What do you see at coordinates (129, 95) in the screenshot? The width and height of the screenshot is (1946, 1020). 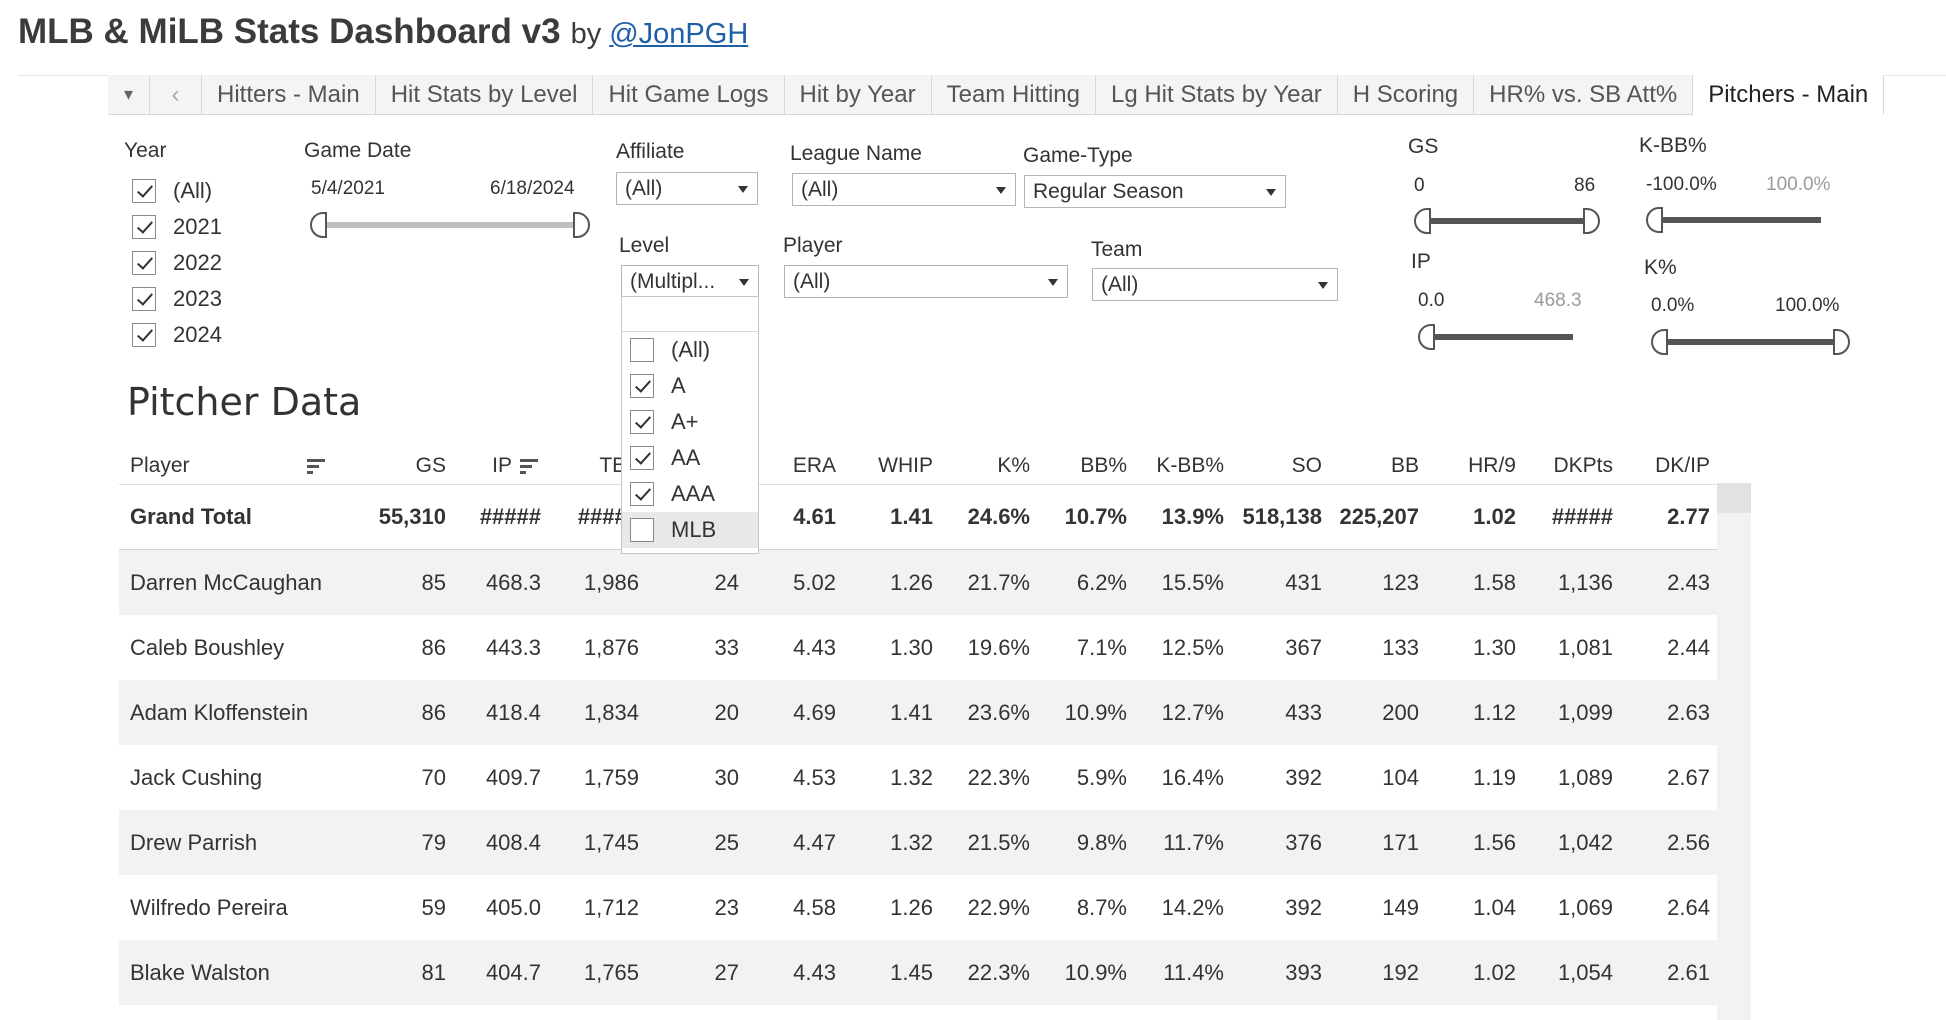 I see `tab-list-dropdown-icon: ▾` at bounding box center [129, 95].